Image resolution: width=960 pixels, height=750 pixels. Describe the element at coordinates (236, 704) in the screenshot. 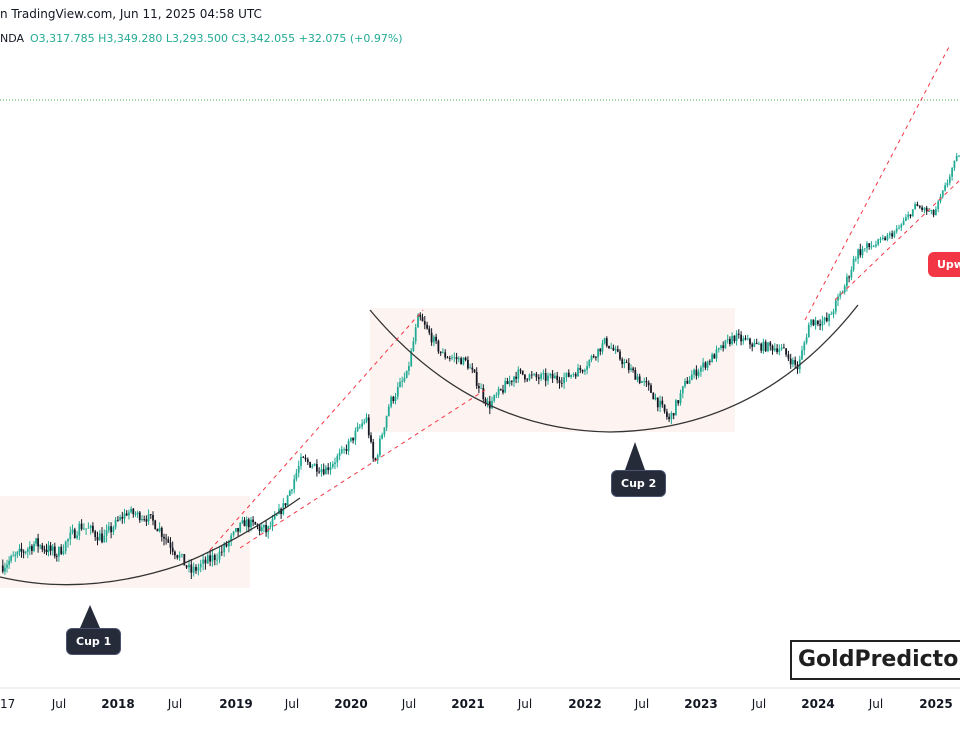

I see `x-tick-label: 2019` at that location.